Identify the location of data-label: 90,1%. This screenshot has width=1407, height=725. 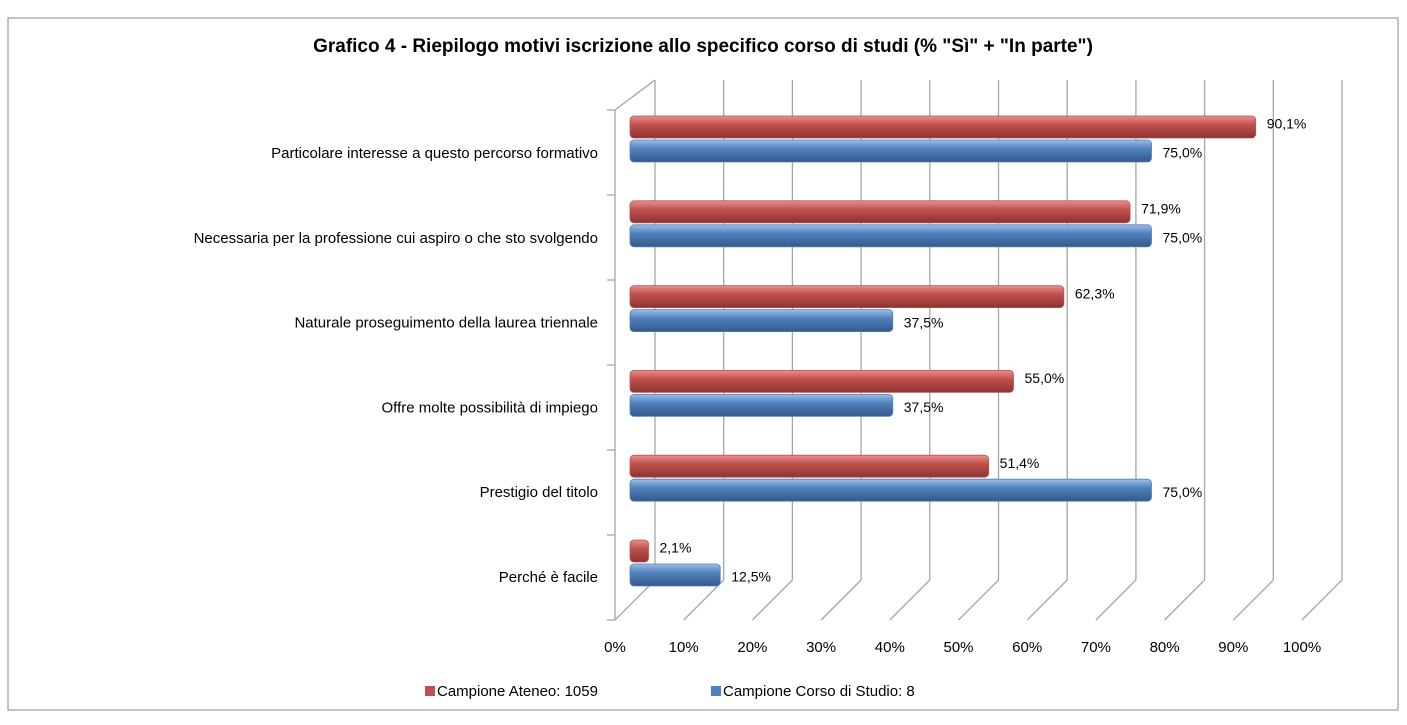
(1287, 124).